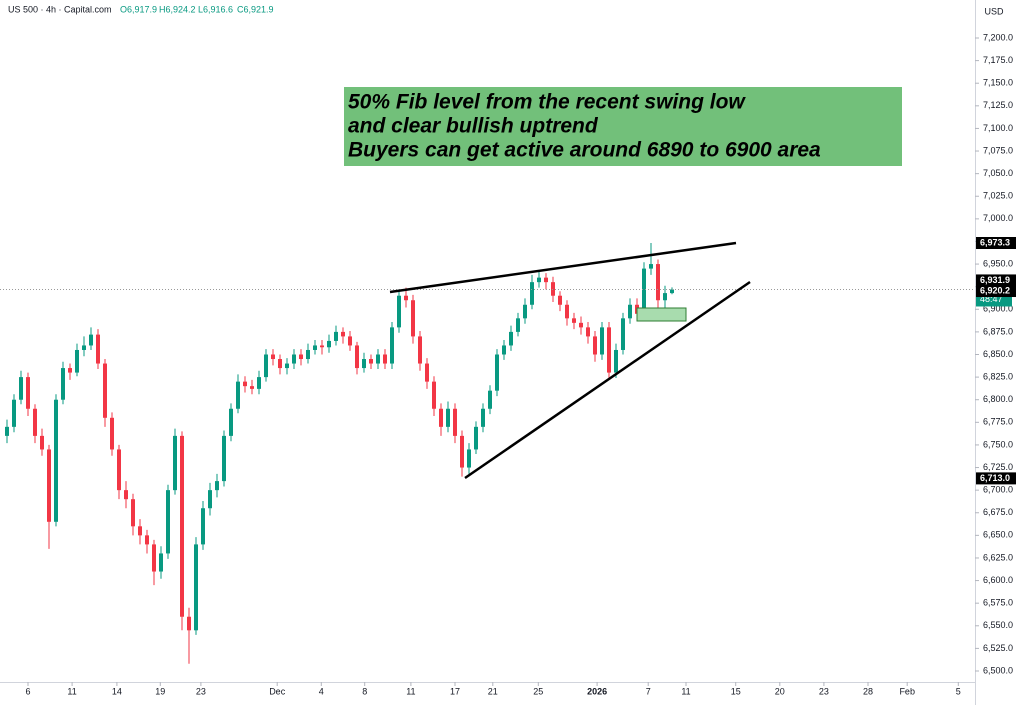 The width and height of the screenshot is (1024, 710). Describe the element at coordinates (998, 196) in the screenshot. I see `y-tick-label: 7,025.0` at that location.